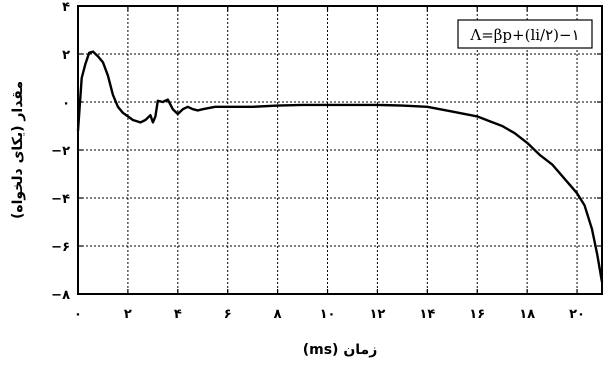 The image size is (605, 372). I want to click on x-tick-label: ۸, so click(278, 314).